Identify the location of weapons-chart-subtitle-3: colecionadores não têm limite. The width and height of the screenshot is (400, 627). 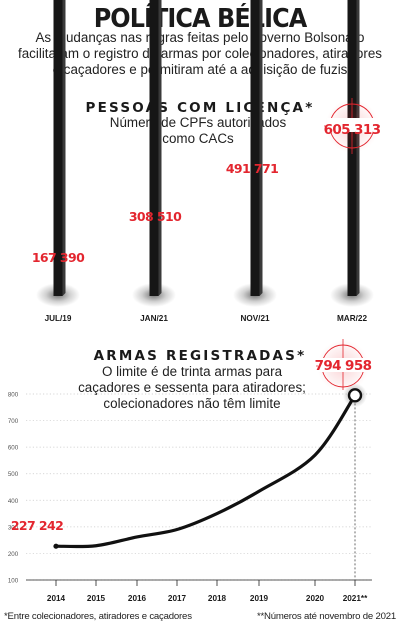
(191, 403).